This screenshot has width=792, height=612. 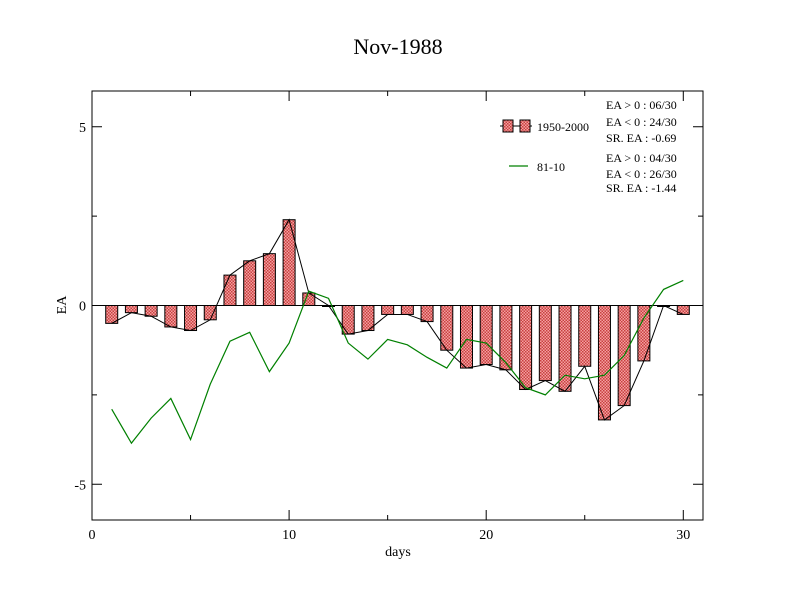 I want to click on legend-label-1950-2000: 1950-2000, so click(x=563, y=127).